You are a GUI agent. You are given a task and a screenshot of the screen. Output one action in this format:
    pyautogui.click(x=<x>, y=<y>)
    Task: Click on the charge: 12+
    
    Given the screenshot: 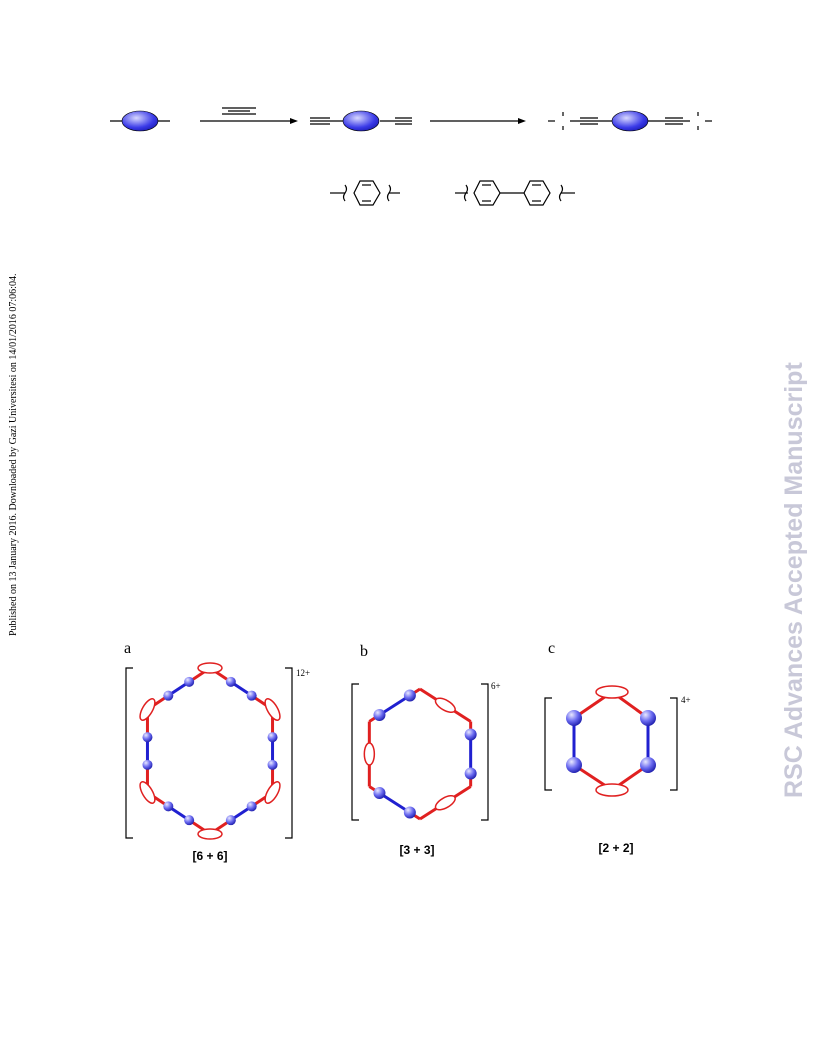 What is the action you would take?
    pyautogui.click(x=303, y=673)
    